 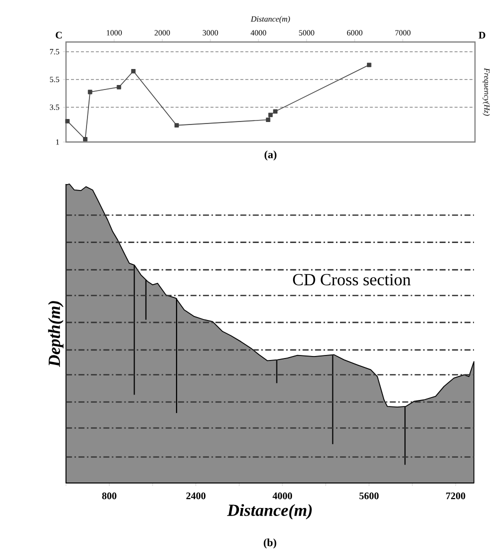 What do you see at coordinates (196, 496) in the screenshot?
I see `x-tick-label: 2400` at bounding box center [196, 496].